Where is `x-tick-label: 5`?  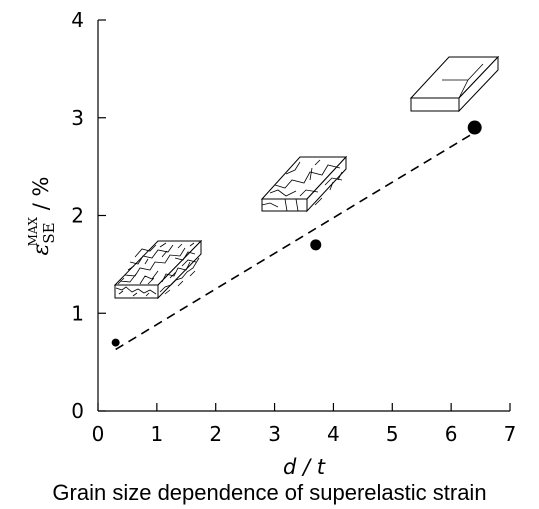
x-tick-label: 5 is located at coordinates (392, 434).